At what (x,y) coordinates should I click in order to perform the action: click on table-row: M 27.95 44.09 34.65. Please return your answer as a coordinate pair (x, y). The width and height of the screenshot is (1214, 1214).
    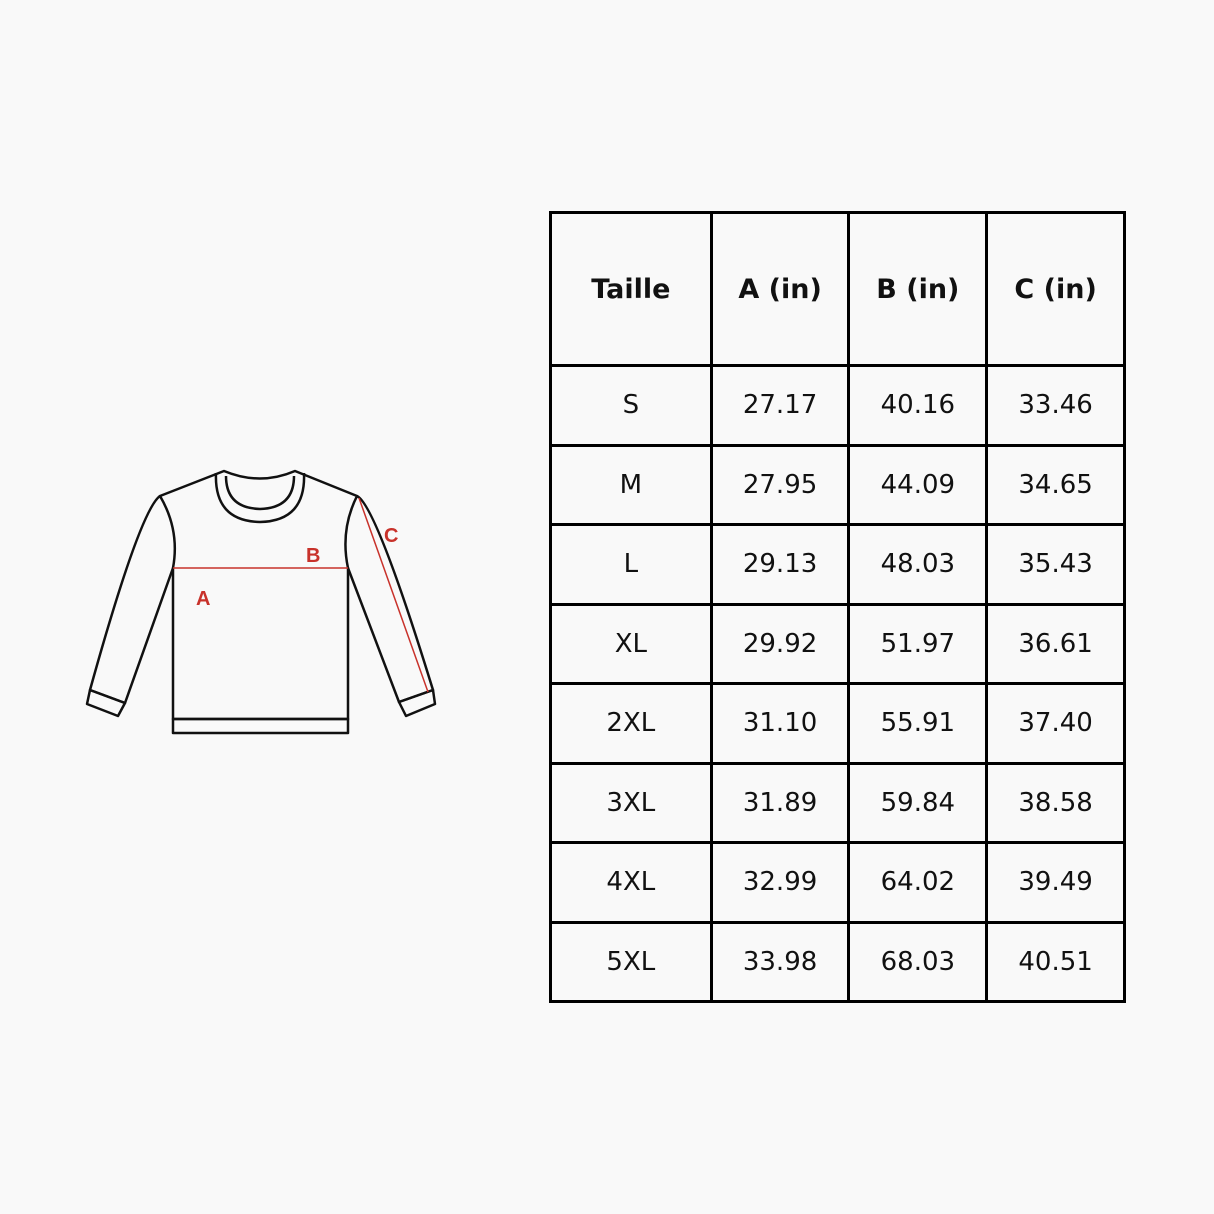
    Looking at the image, I should click on (837, 484).